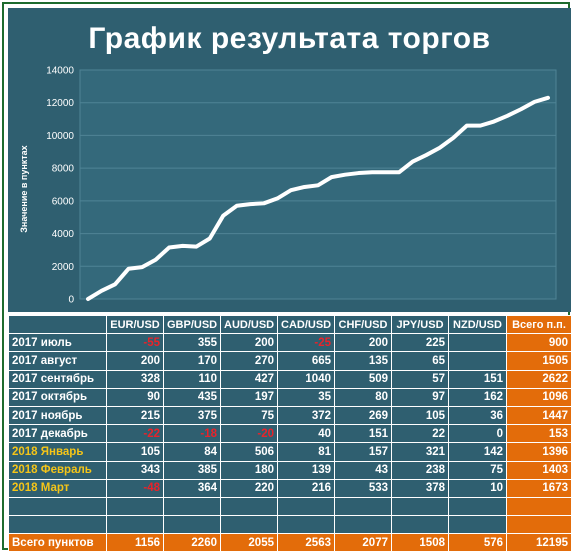  Describe the element at coordinates (249, 324) in the screenshot. I see `column-header: AUD/USD` at that location.